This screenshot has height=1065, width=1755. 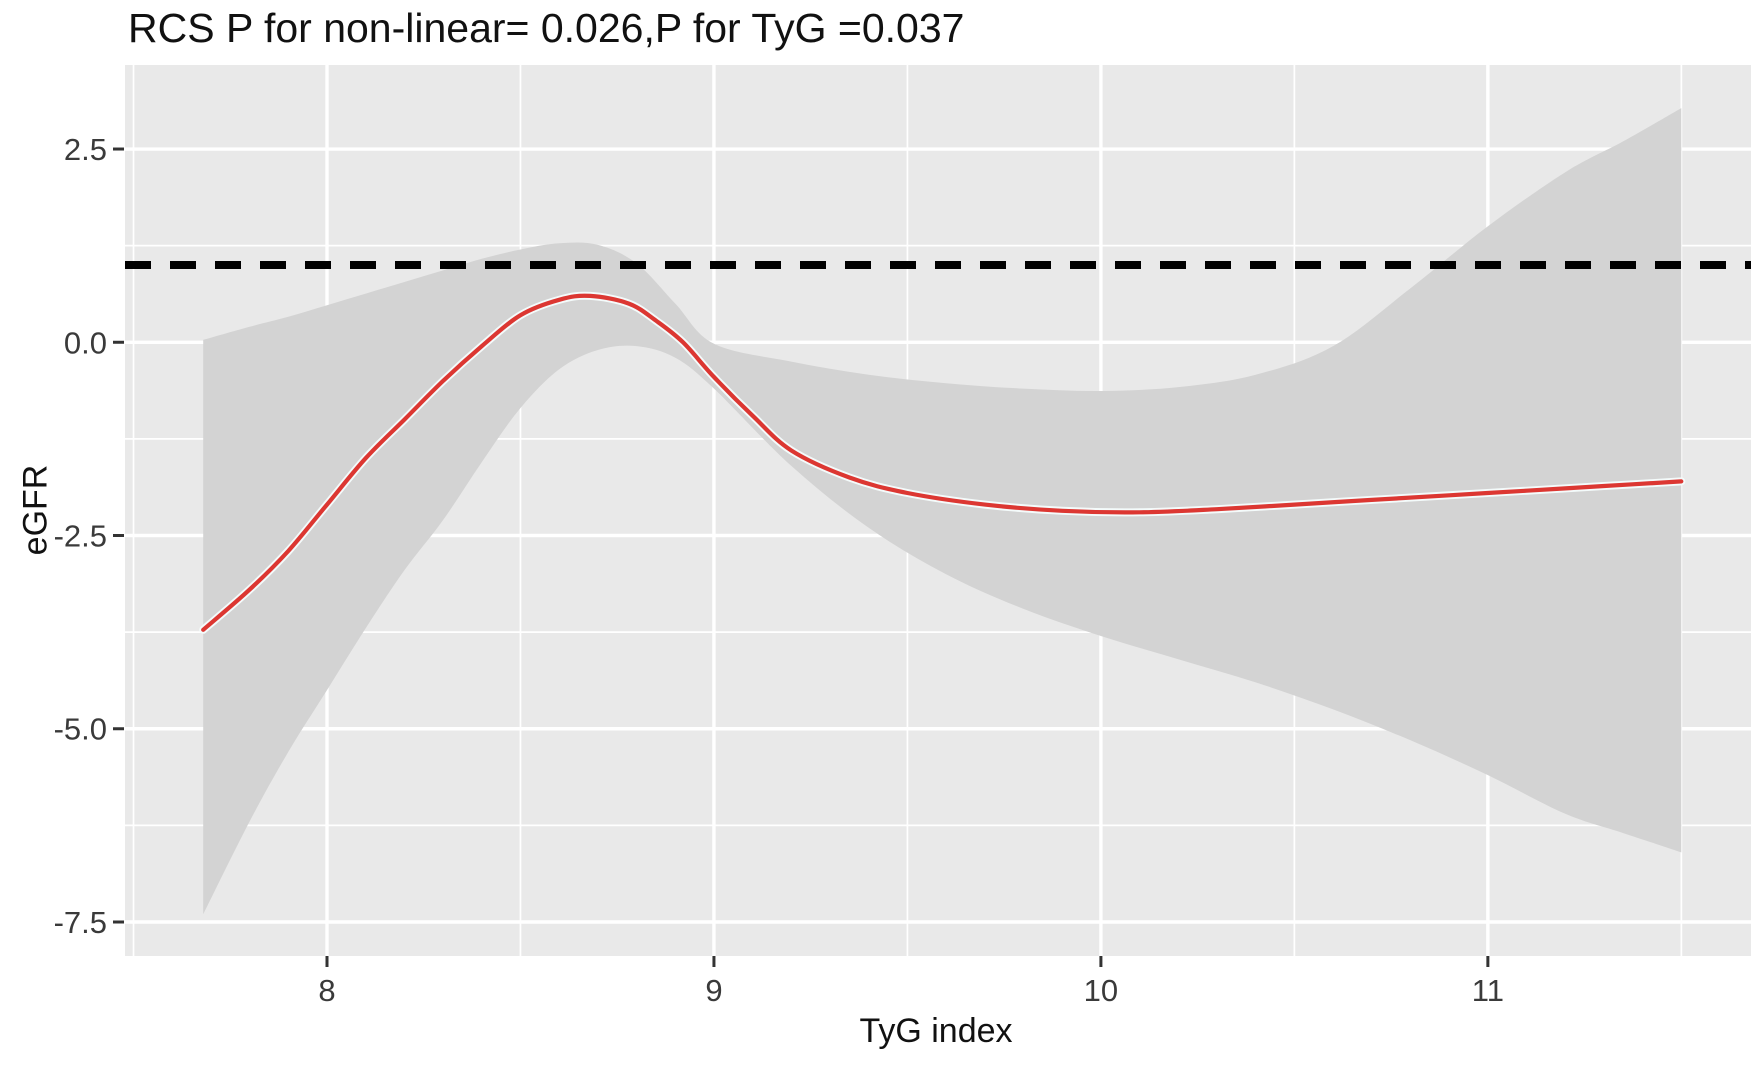 What do you see at coordinates (936, 1031) in the screenshot?
I see `x-axis-title: TyG index` at bounding box center [936, 1031].